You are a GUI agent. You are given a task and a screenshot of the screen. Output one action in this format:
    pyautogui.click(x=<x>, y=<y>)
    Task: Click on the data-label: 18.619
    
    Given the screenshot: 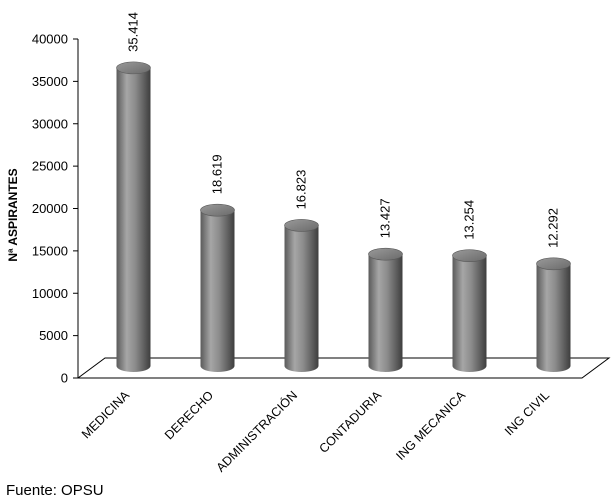 What is the action you would take?
    pyautogui.click(x=217, y=174)
    